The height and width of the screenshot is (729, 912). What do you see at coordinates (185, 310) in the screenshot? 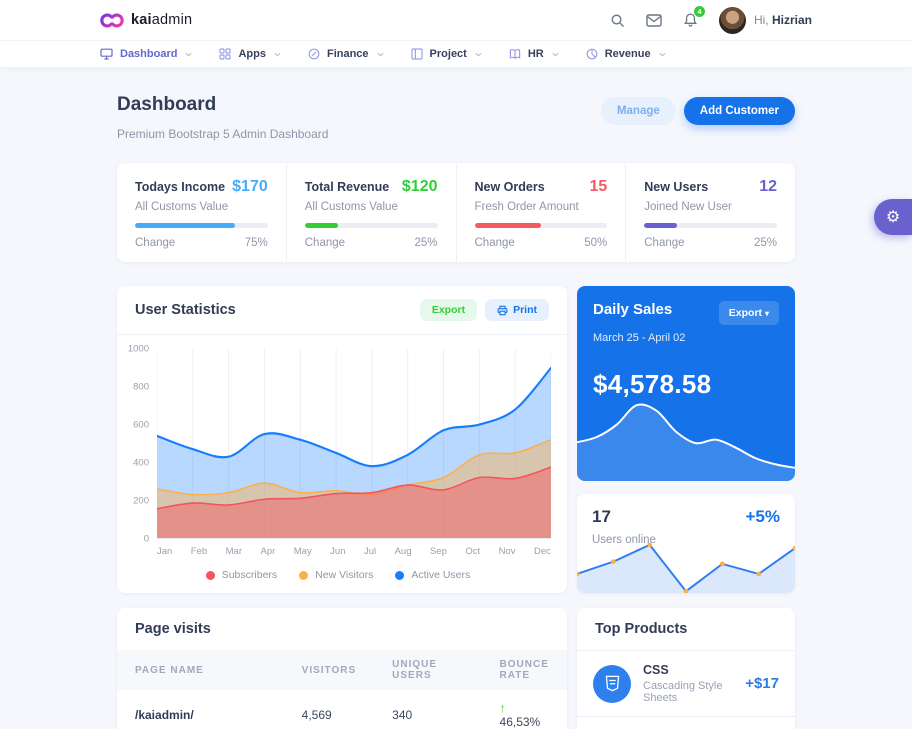
I see `user-statistics-title: User Statistics` at bounding box center [185, 310].